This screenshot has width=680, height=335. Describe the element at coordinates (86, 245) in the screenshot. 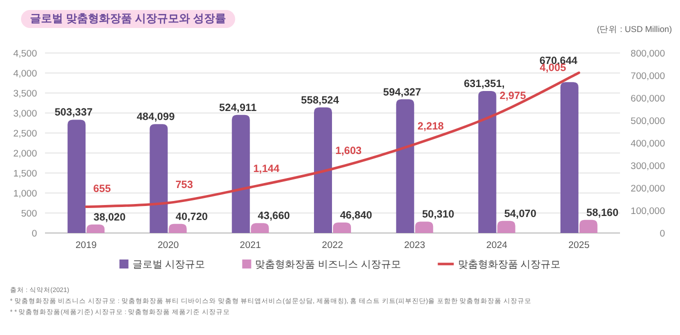

I see `x-tick-label: 2019` at that location.